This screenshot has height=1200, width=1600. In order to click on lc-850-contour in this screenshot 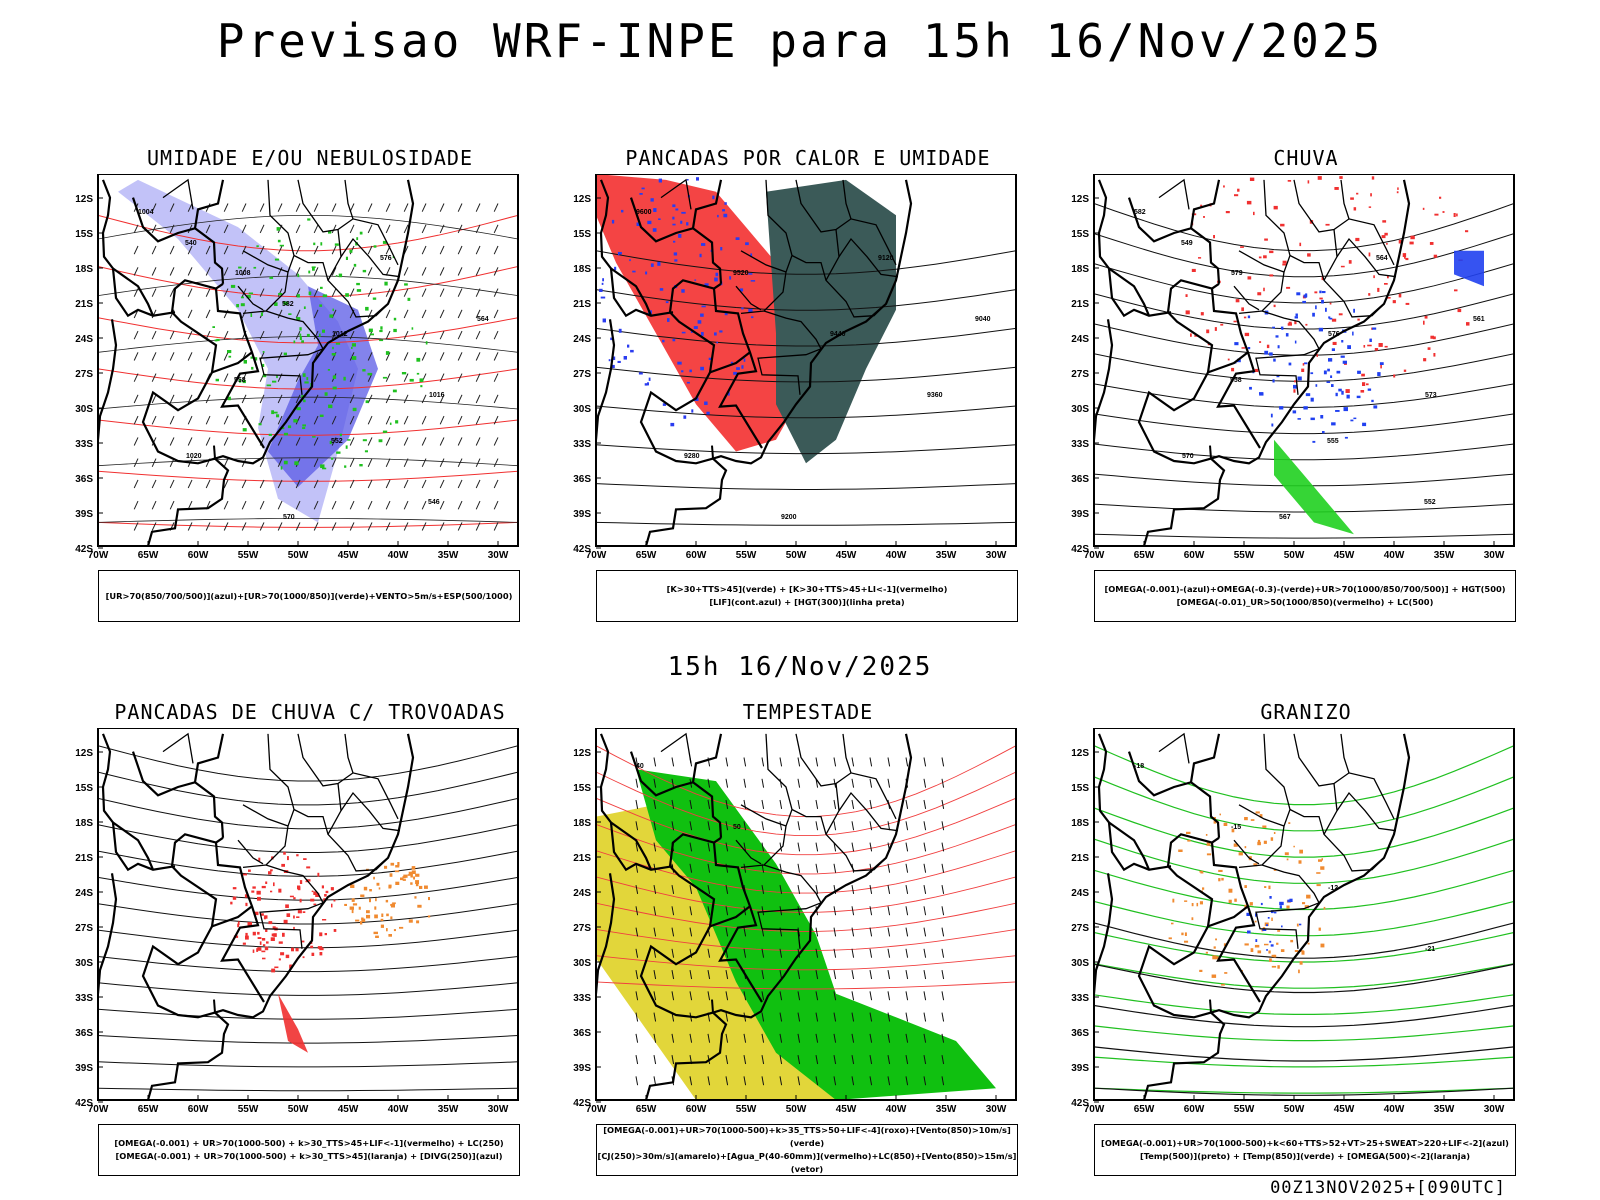, I will do `click(806, 872)`.